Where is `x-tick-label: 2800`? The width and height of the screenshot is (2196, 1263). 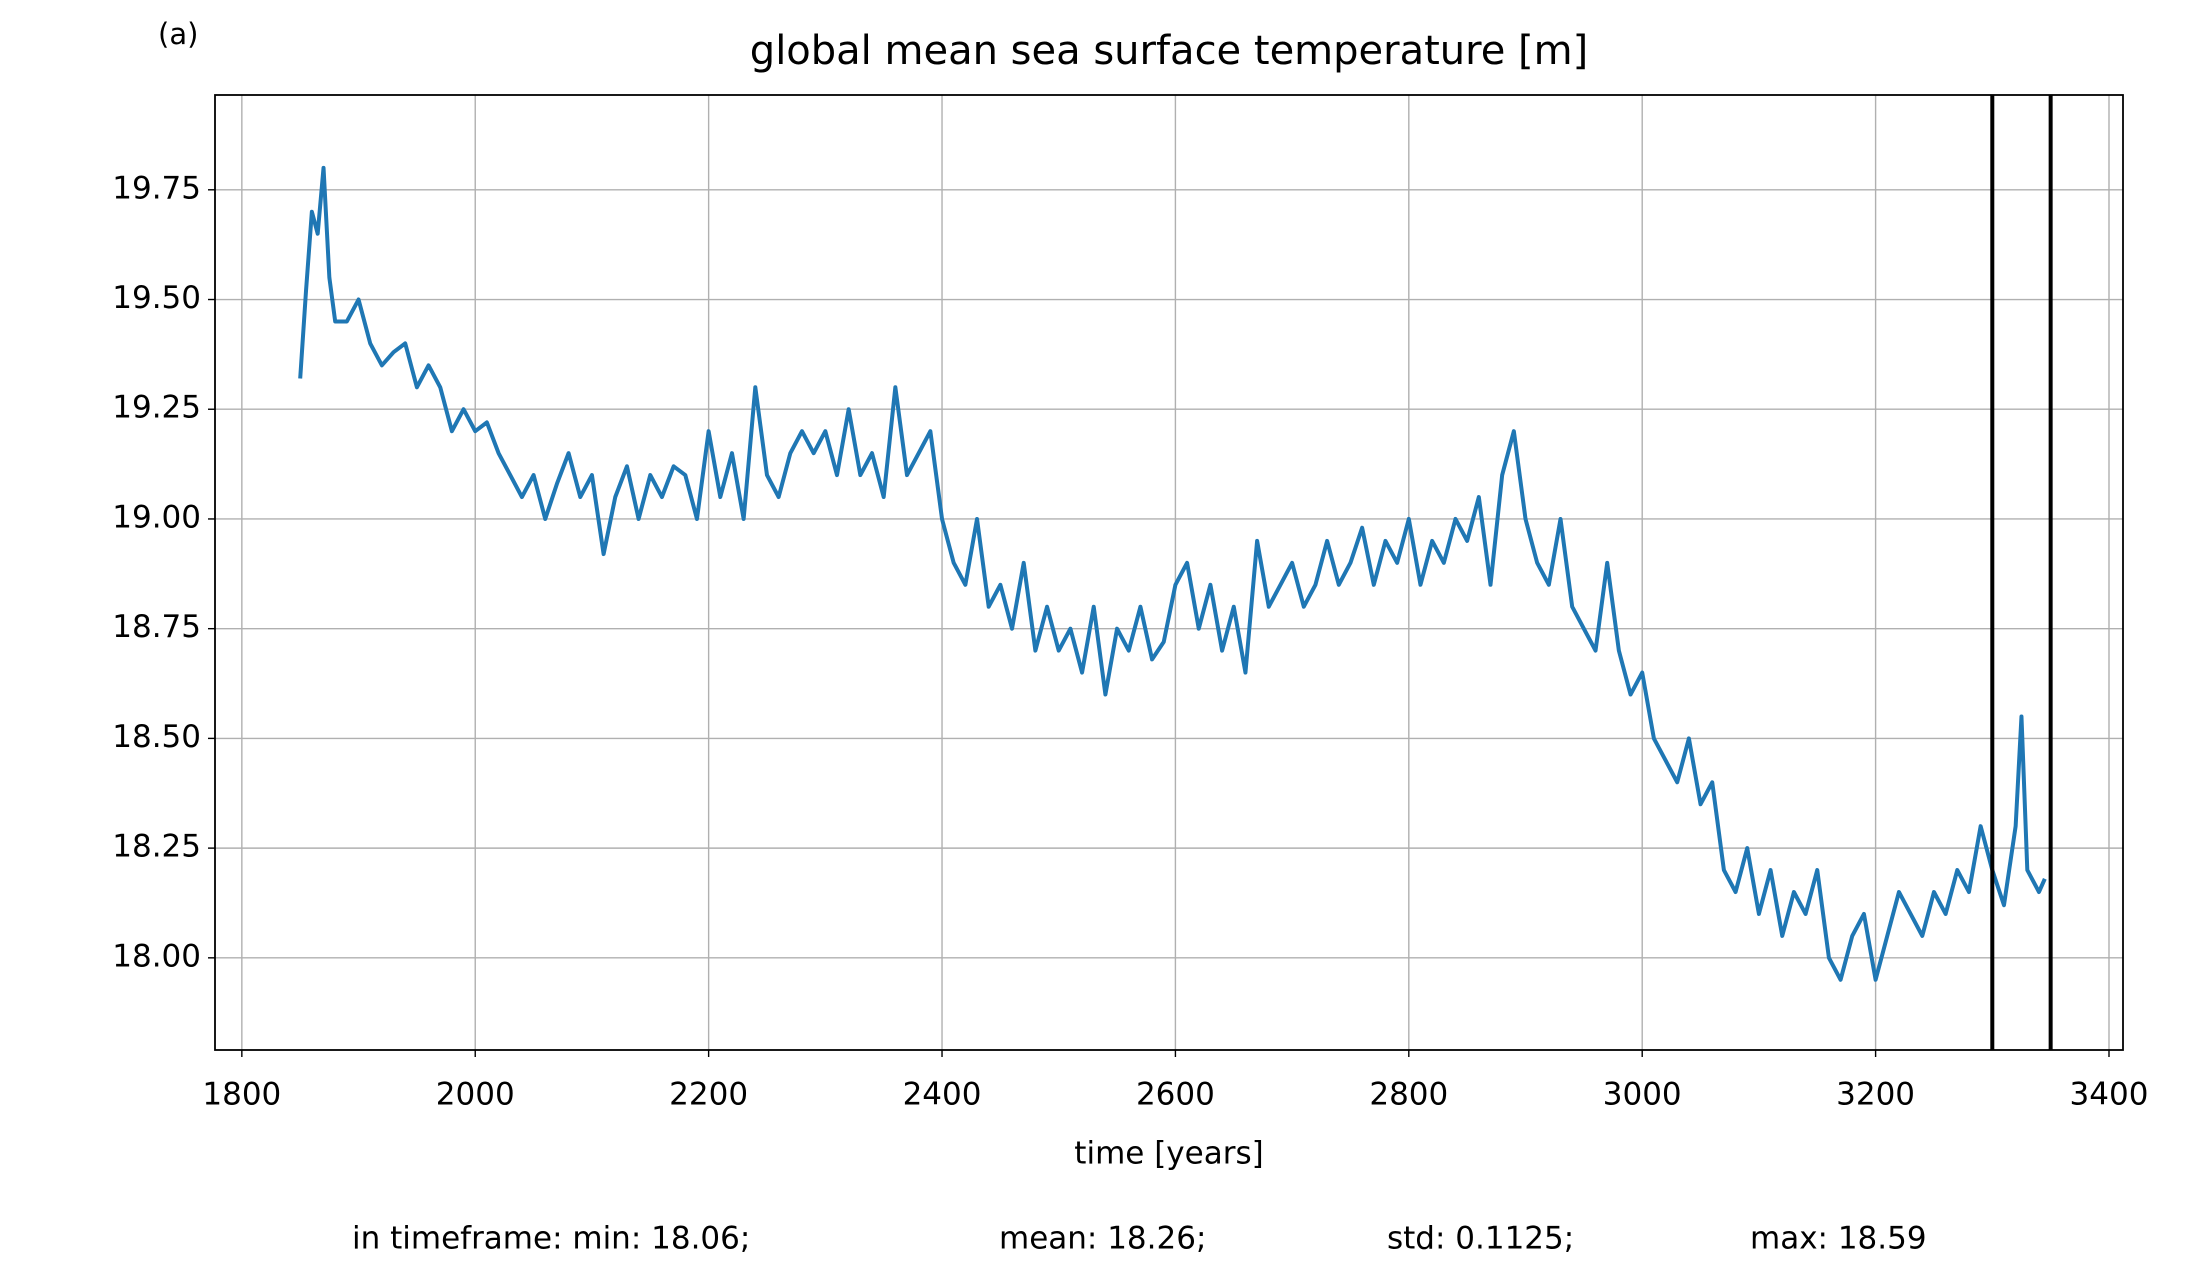
x-tick-label: 2800 is located at coordinates (1408, 1095).